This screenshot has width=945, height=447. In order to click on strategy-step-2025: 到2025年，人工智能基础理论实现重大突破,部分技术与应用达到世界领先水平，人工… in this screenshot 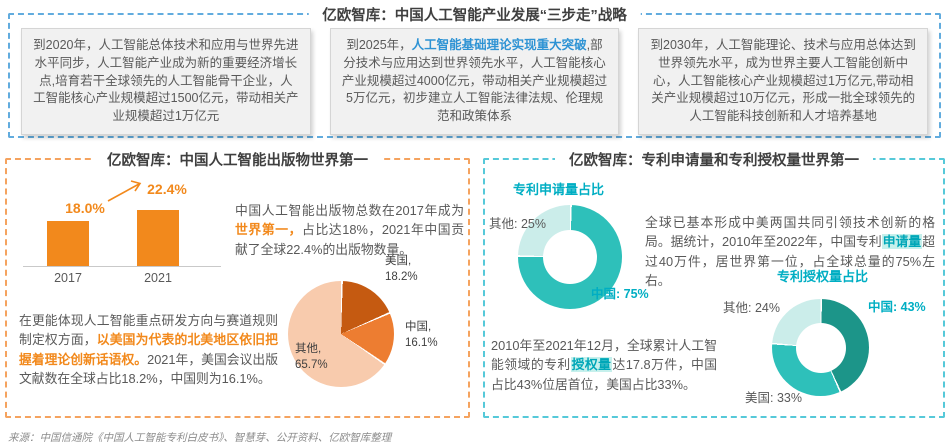, I will do `click(474, 81)`.